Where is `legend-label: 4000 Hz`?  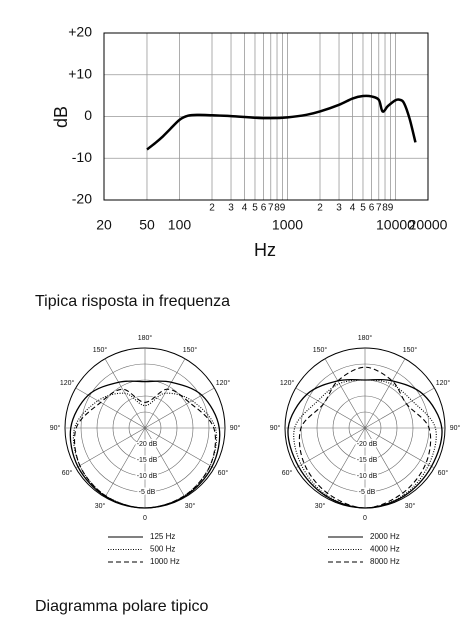
legend-label: 4000 Hz is located at coordinates (385, 549).